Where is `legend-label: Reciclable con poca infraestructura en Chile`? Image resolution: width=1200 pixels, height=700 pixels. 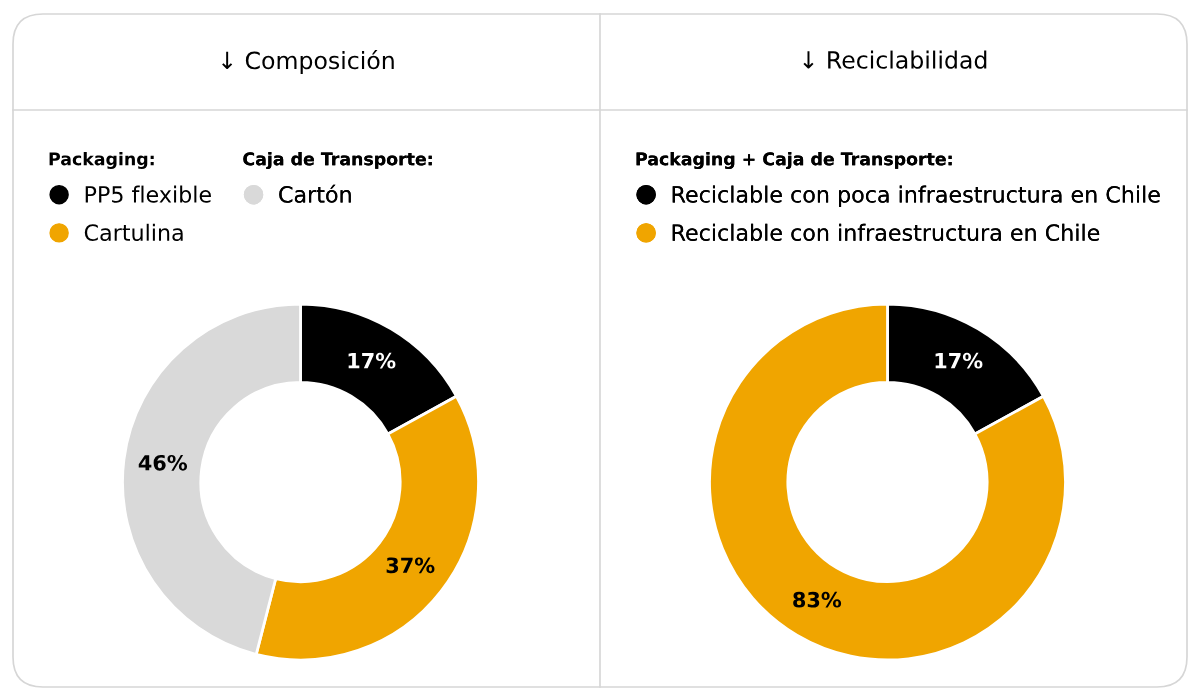 legend-label: Reciclable con poca infraestructura en Chile is located at coordinates (916, 196).